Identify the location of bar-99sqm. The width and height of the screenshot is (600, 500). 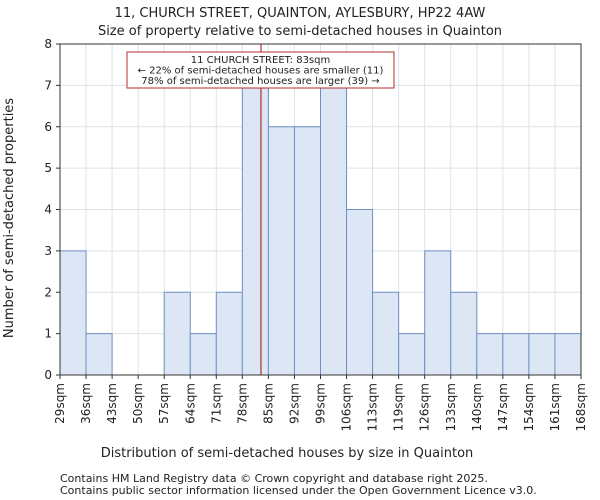
(334, 230).